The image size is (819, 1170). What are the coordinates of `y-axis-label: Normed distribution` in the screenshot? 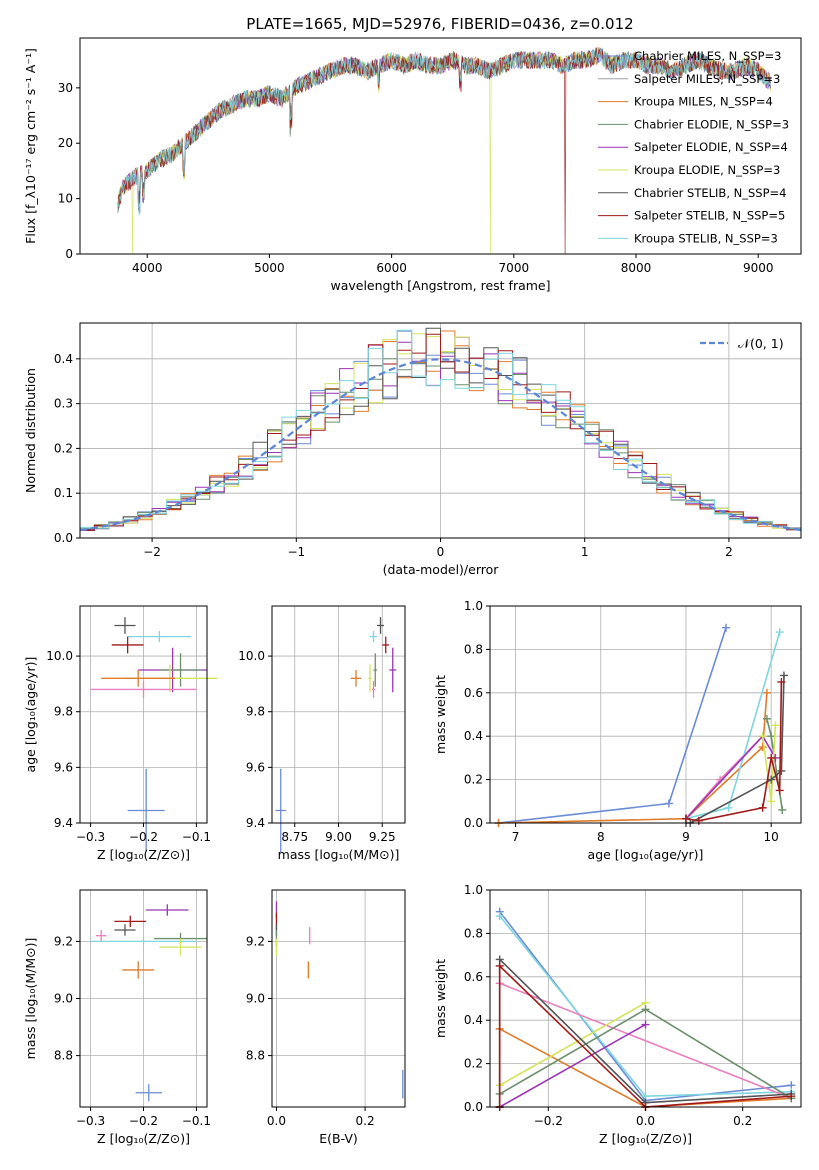 It's located at (30, 430).